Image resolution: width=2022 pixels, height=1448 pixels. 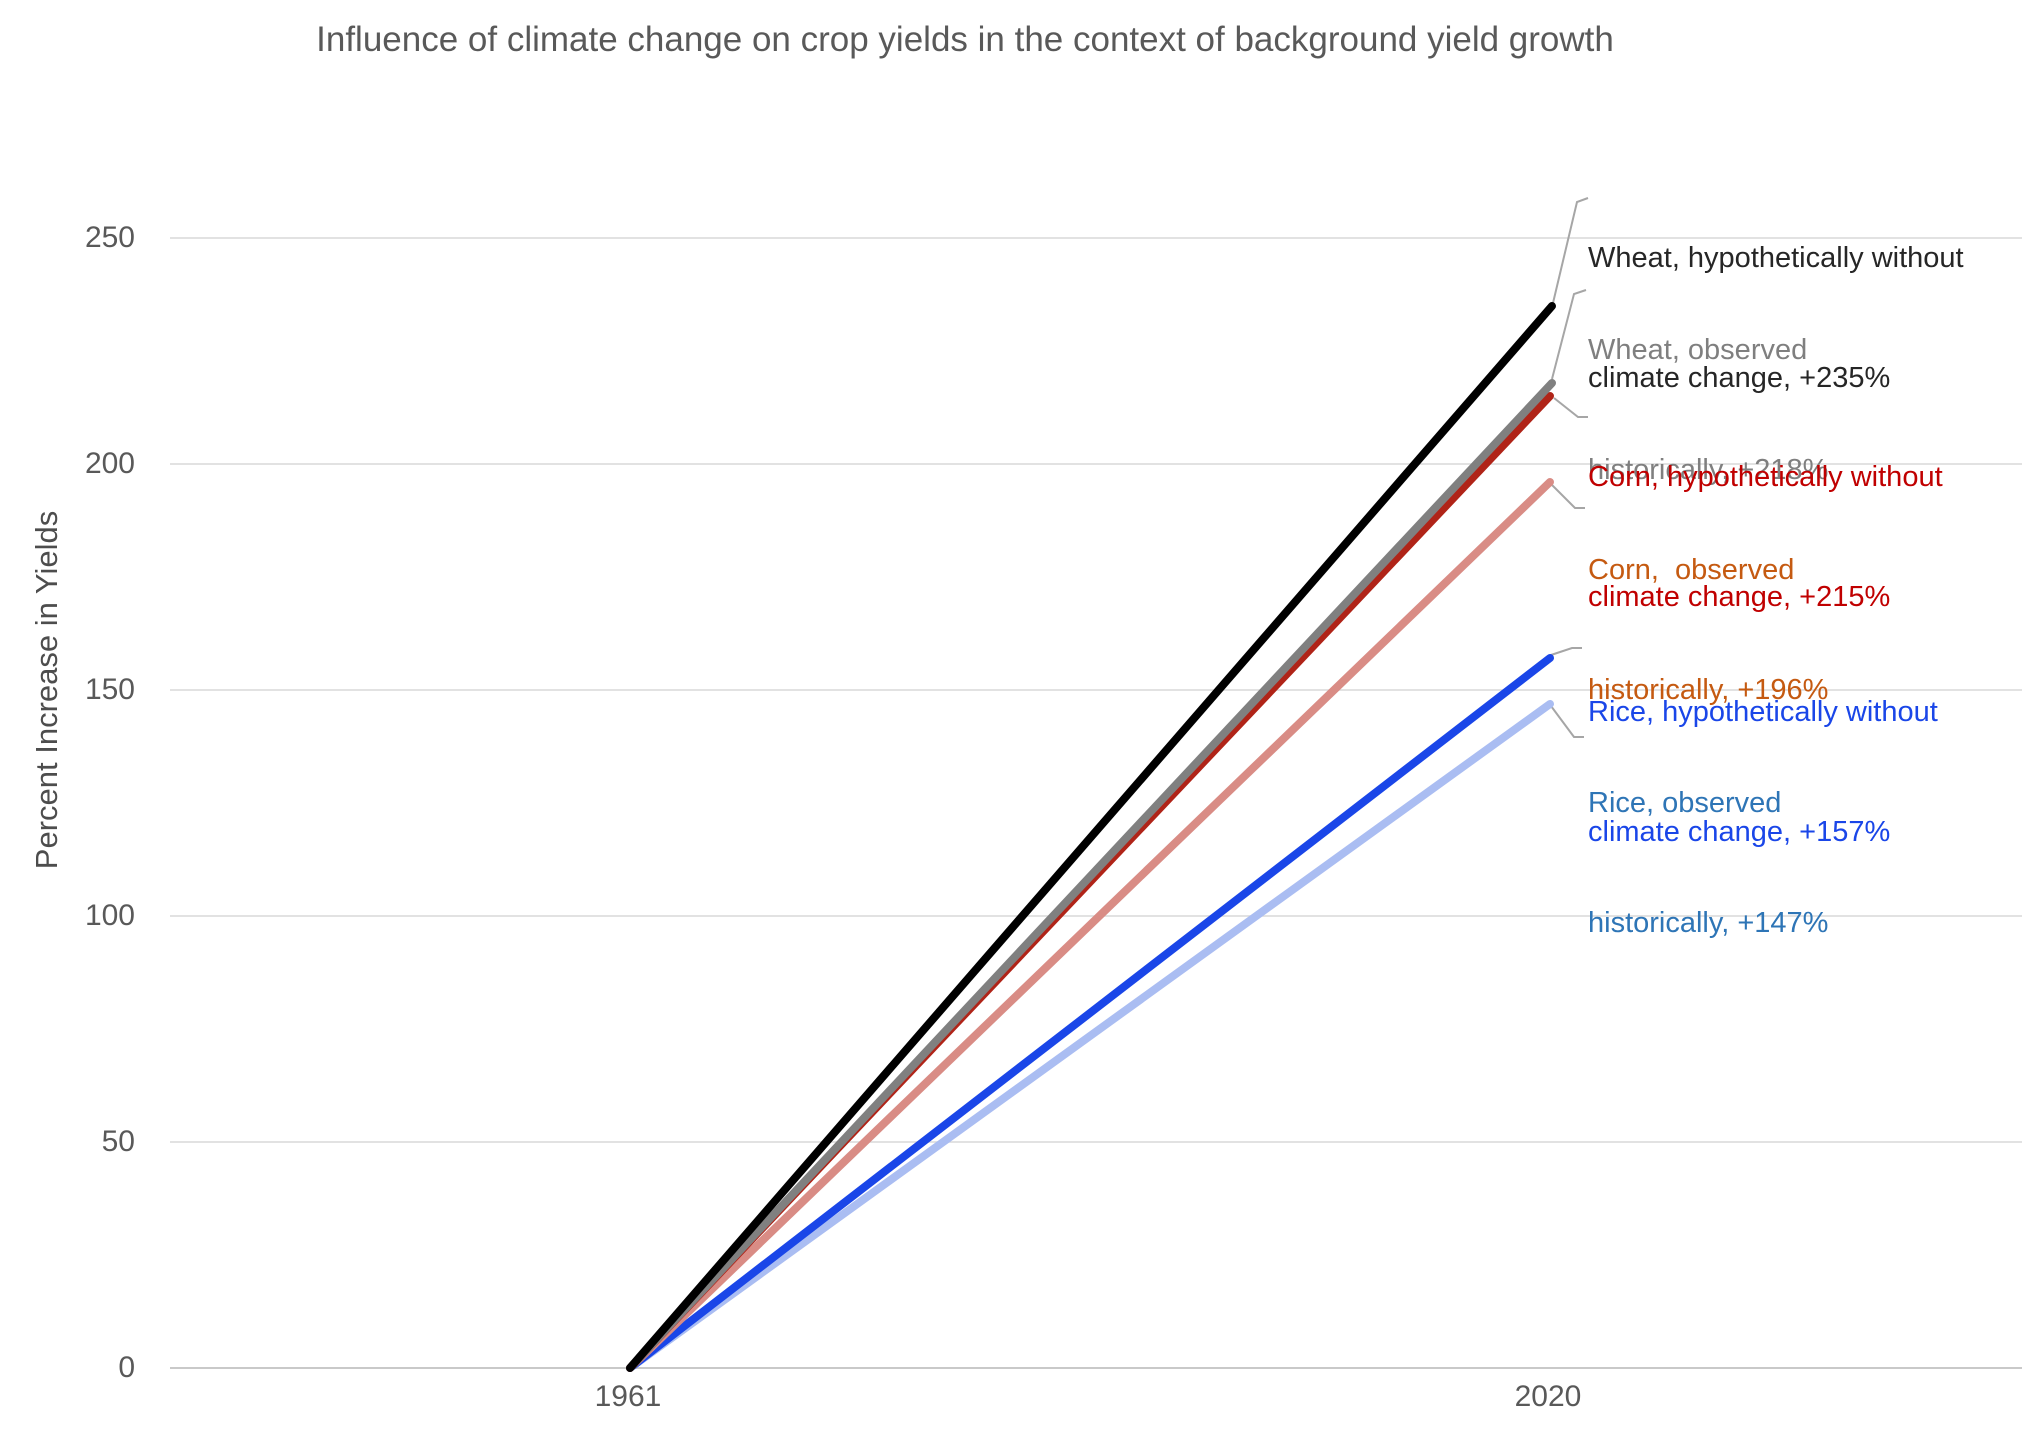 I want to click on y-tick-100: 100, so click(x=109, y=915).